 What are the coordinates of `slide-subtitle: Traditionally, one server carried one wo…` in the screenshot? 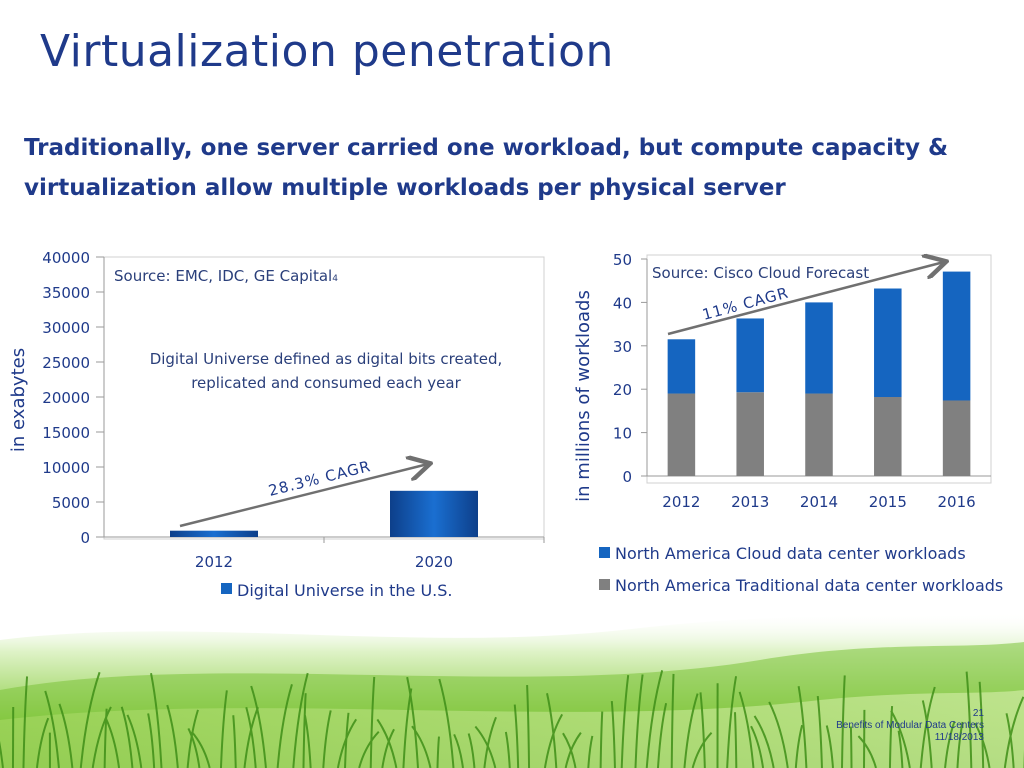 It's located at (486, 168).